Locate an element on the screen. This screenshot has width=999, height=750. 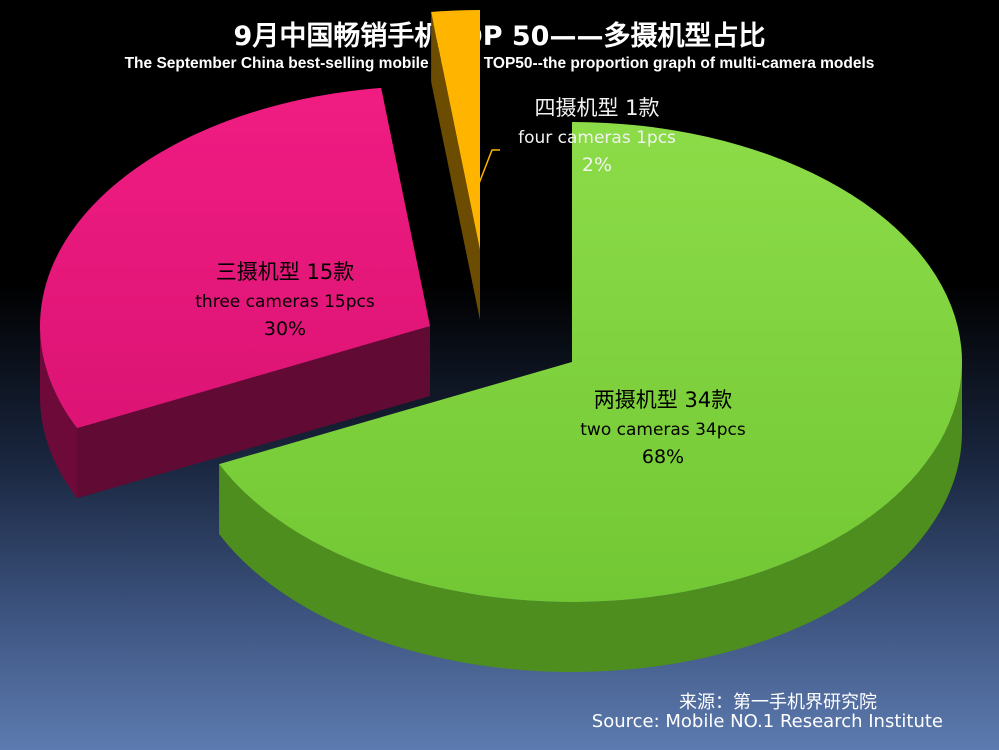
slice-label-four-en: four cameras 1pcs is located at coordinates (597, 137).